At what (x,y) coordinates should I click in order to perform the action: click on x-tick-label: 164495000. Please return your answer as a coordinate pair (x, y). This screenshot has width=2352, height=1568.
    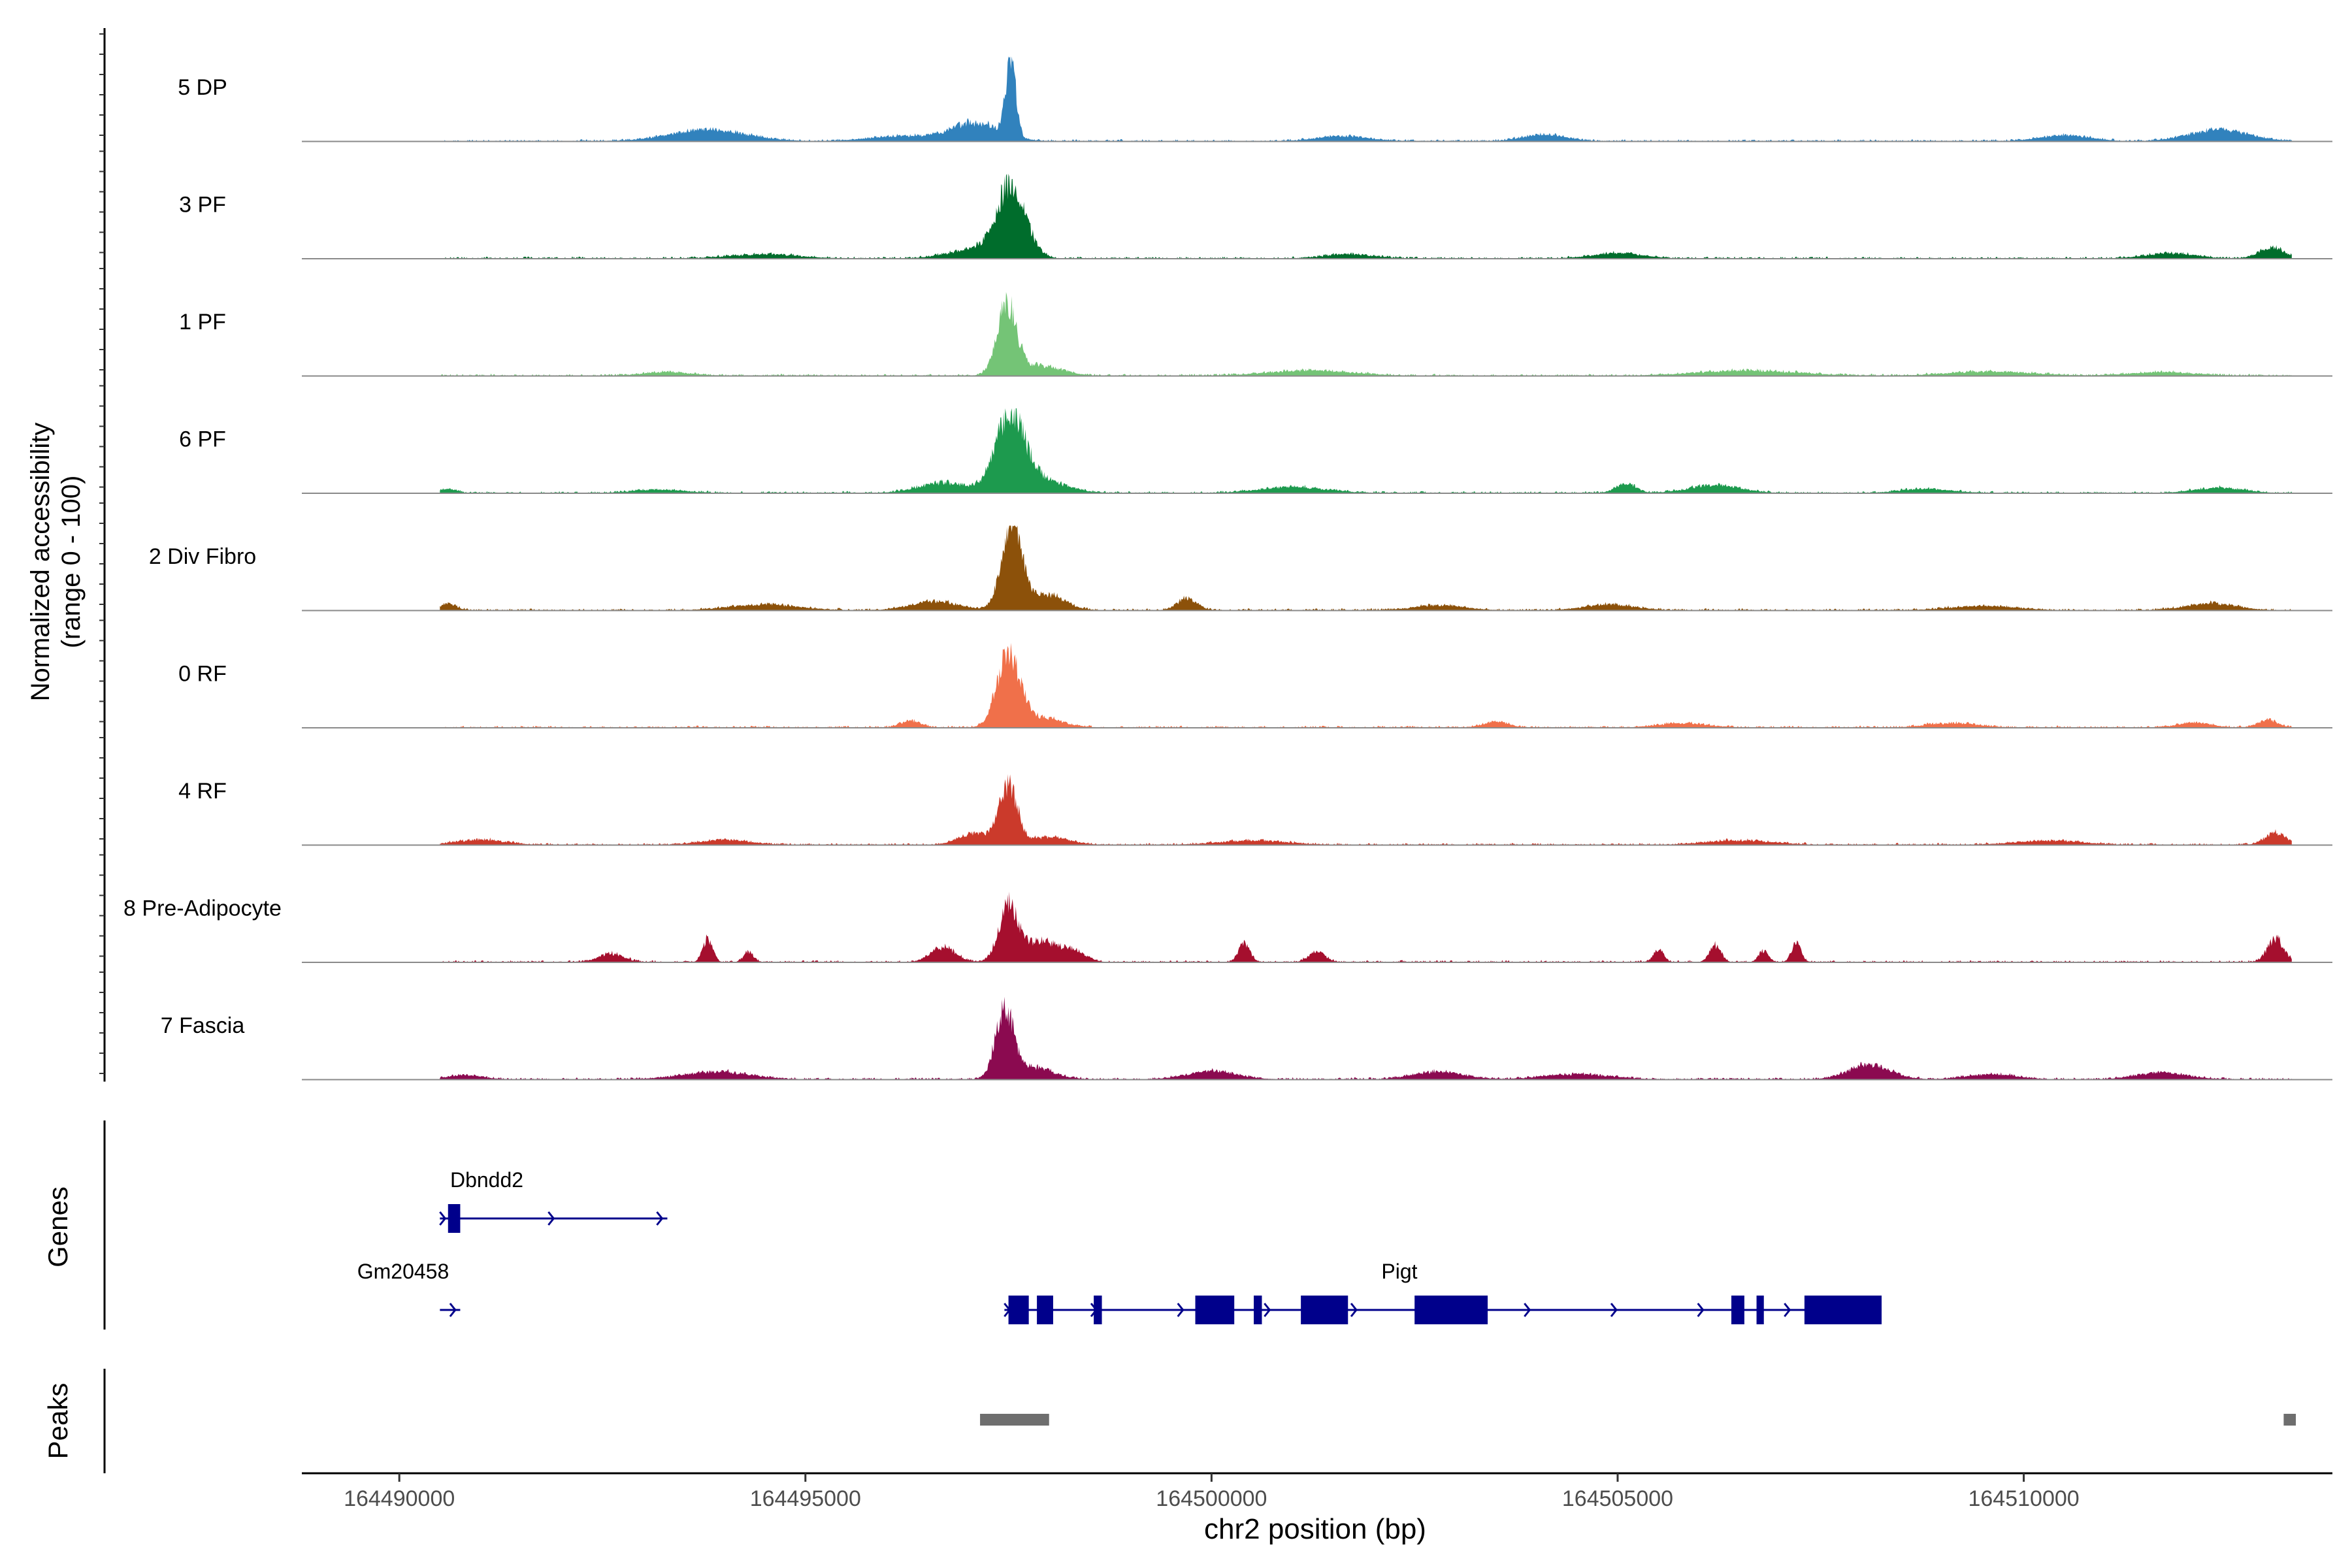
    Looking at the image, I should click on (805, 1498).